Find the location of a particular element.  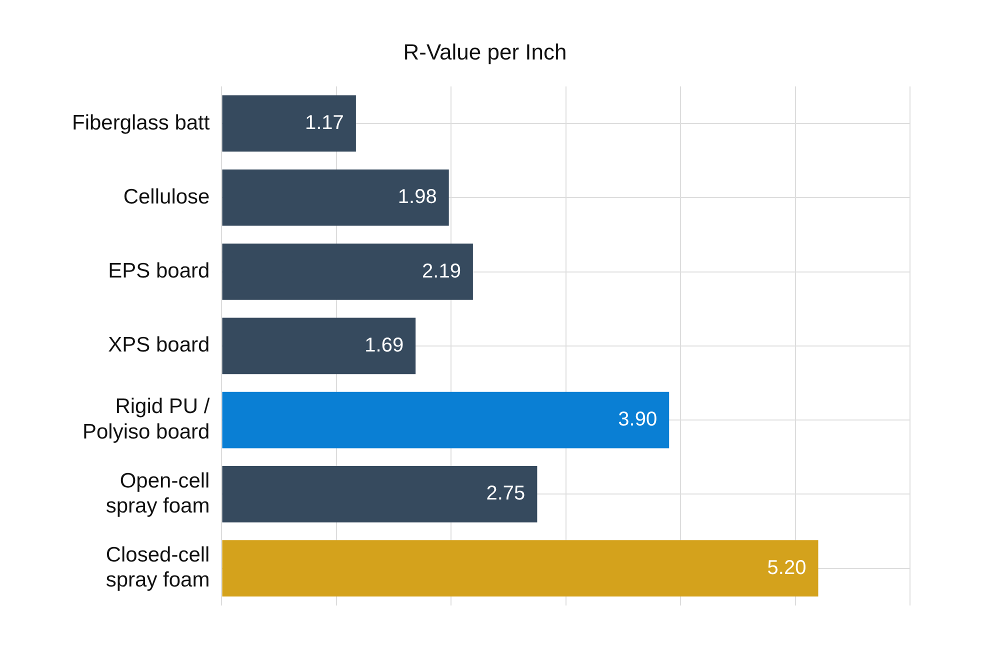

chart-title: R-Value per Inch is located at coordinates (485, 51).